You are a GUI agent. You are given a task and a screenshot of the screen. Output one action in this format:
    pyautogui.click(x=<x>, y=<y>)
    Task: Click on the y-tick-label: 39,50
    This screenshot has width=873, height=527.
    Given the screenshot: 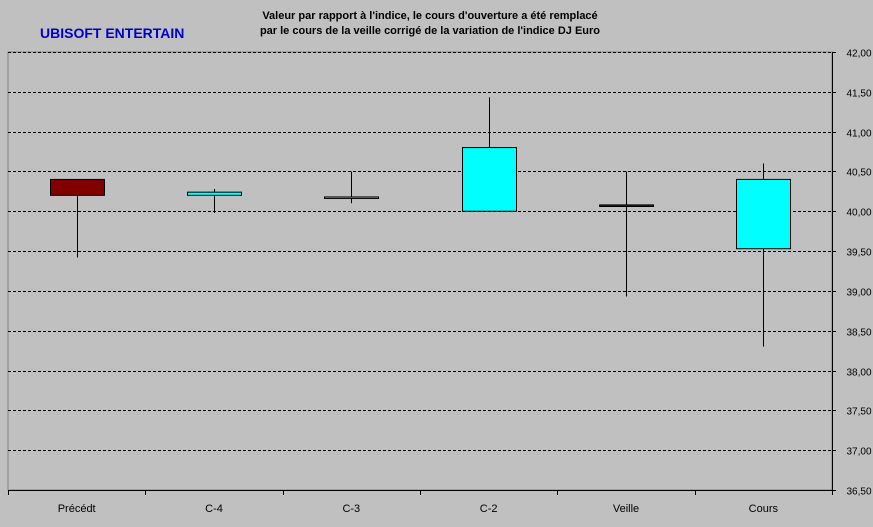 What is the action you would take?
    pyautogui.click(x=858, y=253)
    